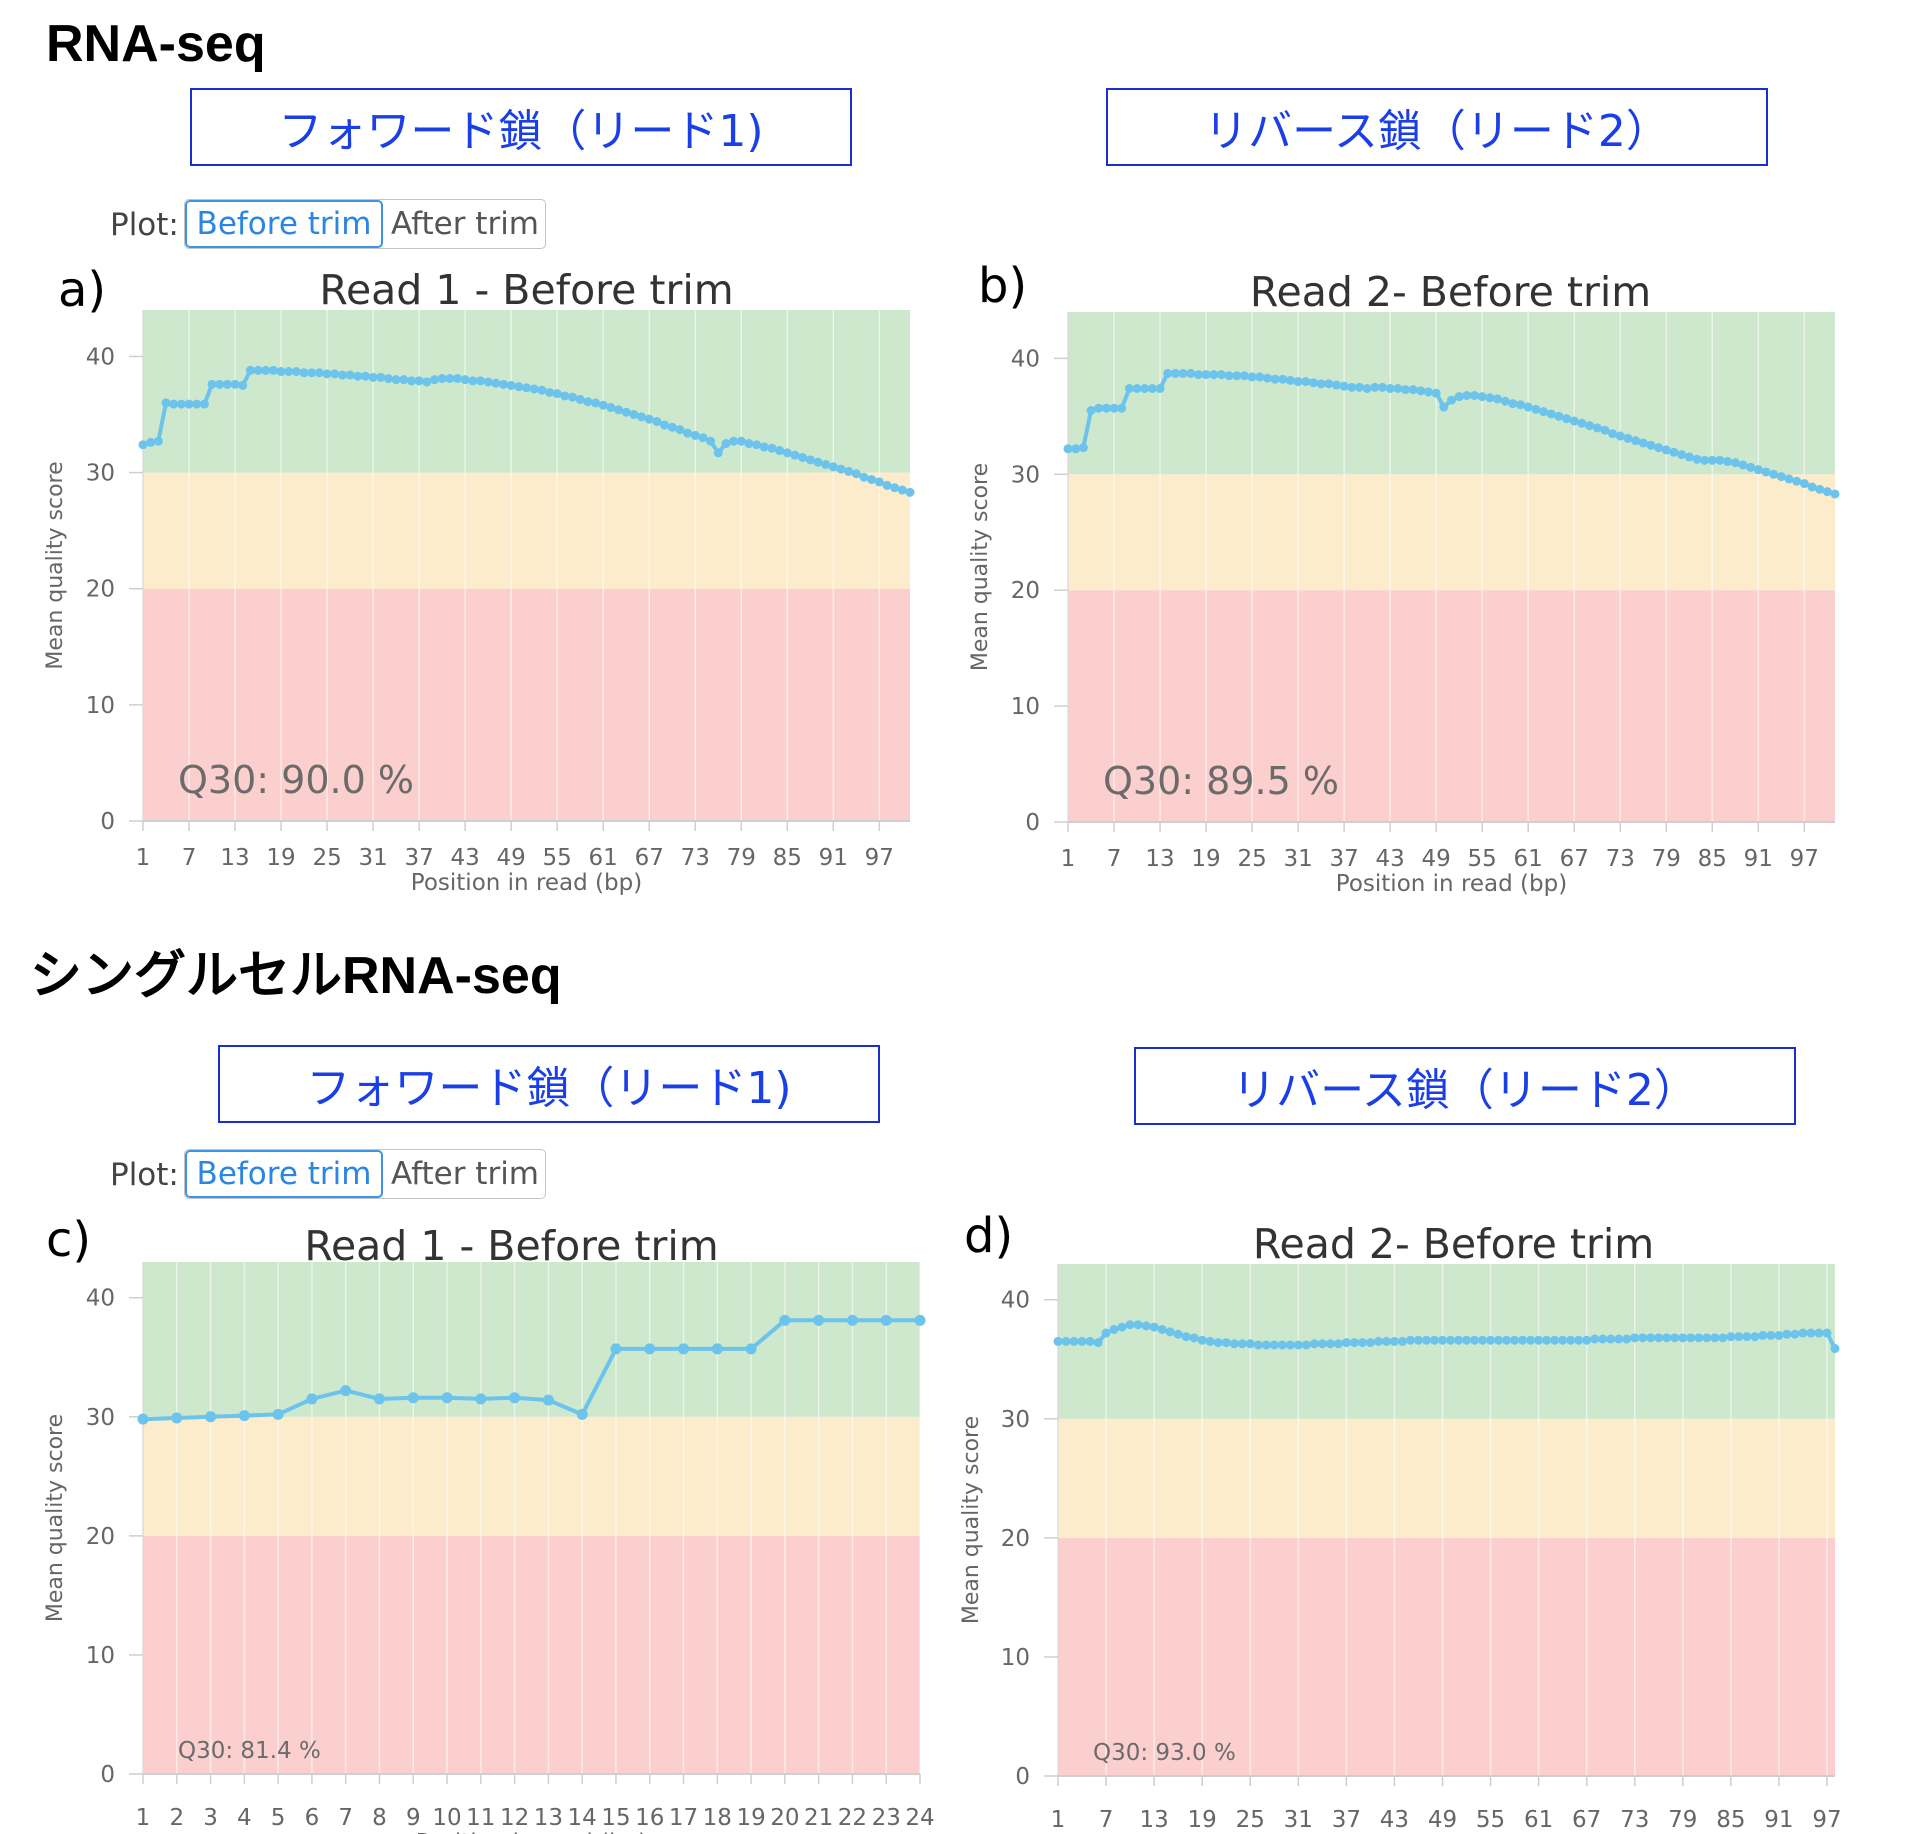 Image resolution: width=1920 pixels, height=1834 pixels. I want to click on x-tick-label: 91, so click(1758, 859).